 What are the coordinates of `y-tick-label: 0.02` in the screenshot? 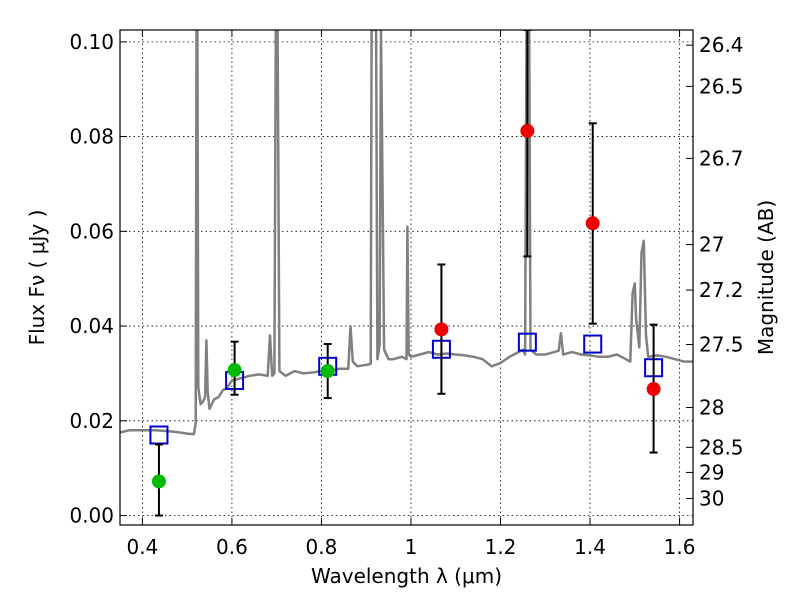 It's located at (91, 421).